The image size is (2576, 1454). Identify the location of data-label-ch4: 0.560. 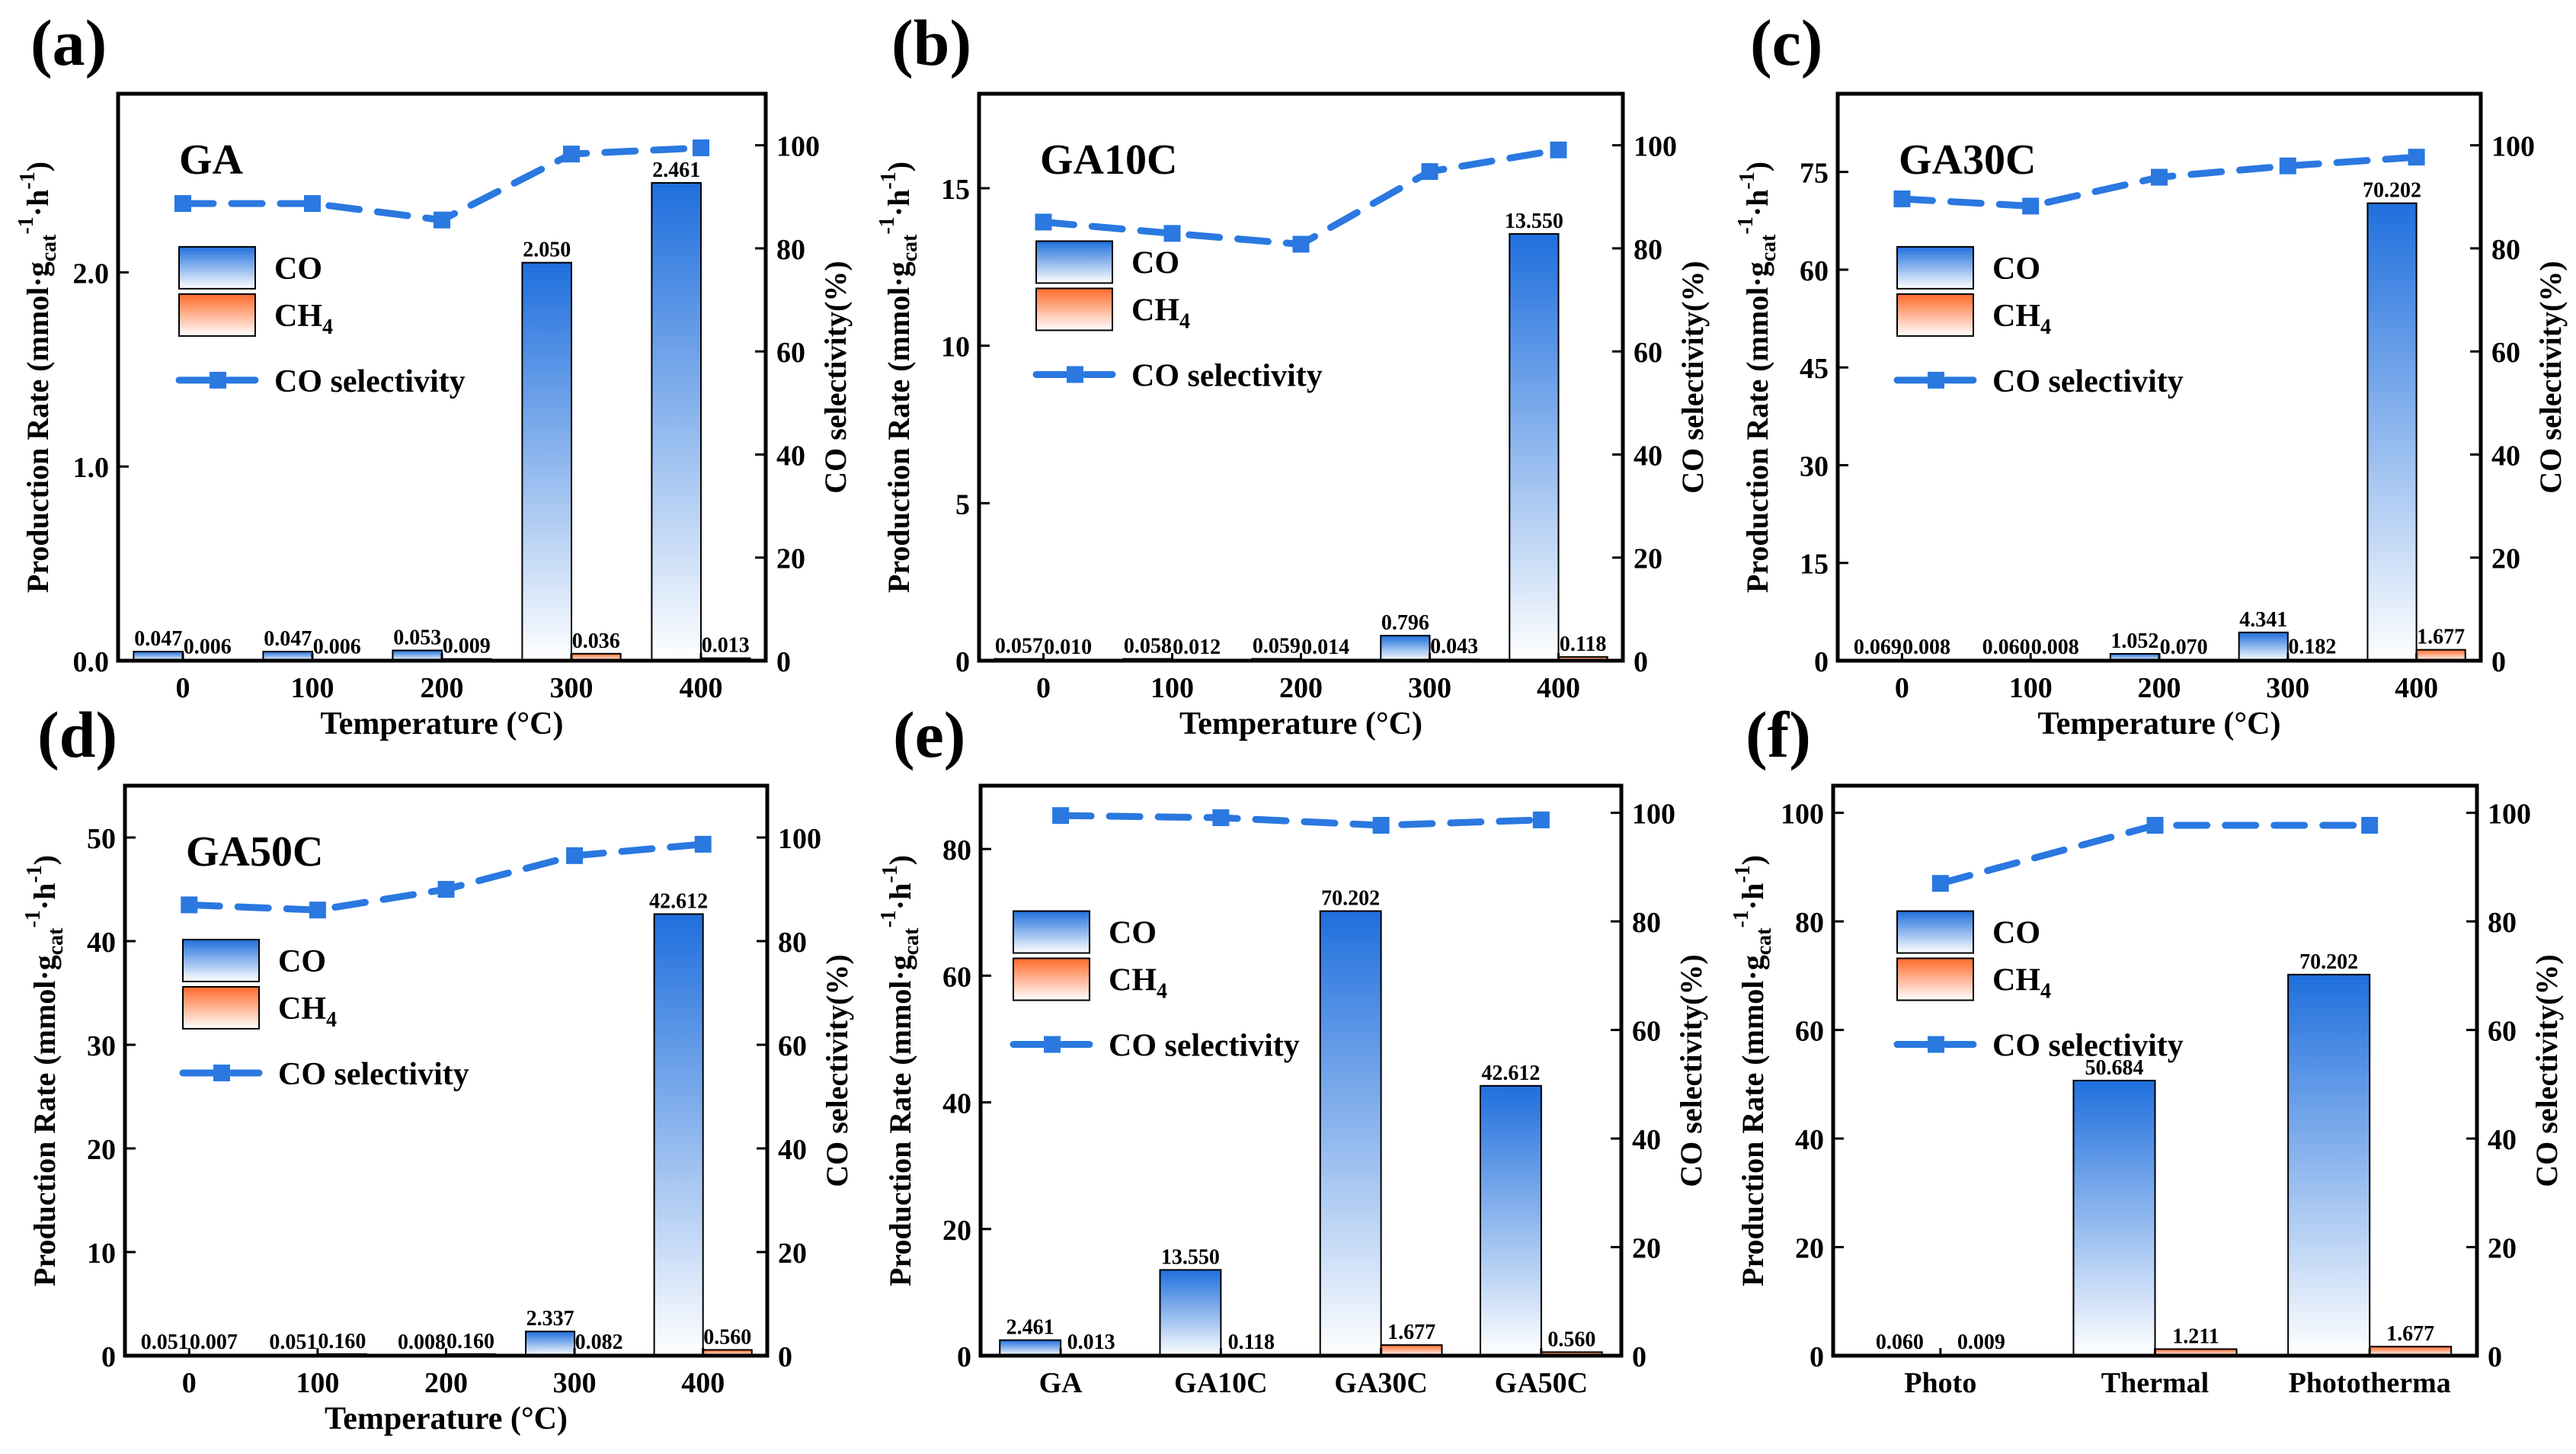
(1571, 1339).